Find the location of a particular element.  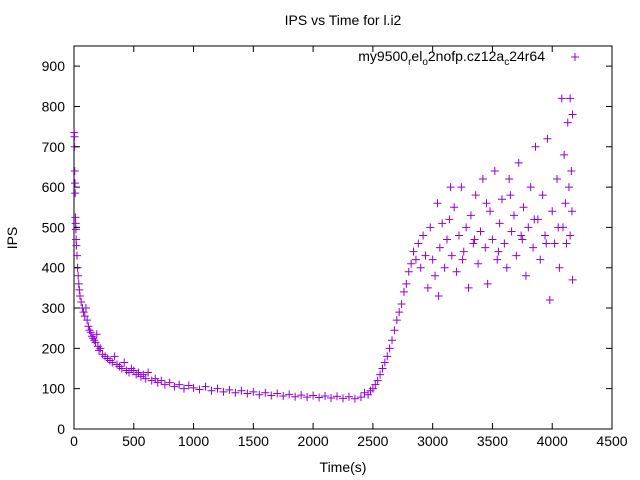

legend: my9500relo2nofp.cz12ac24r64 is located at coordinates (468, 58).